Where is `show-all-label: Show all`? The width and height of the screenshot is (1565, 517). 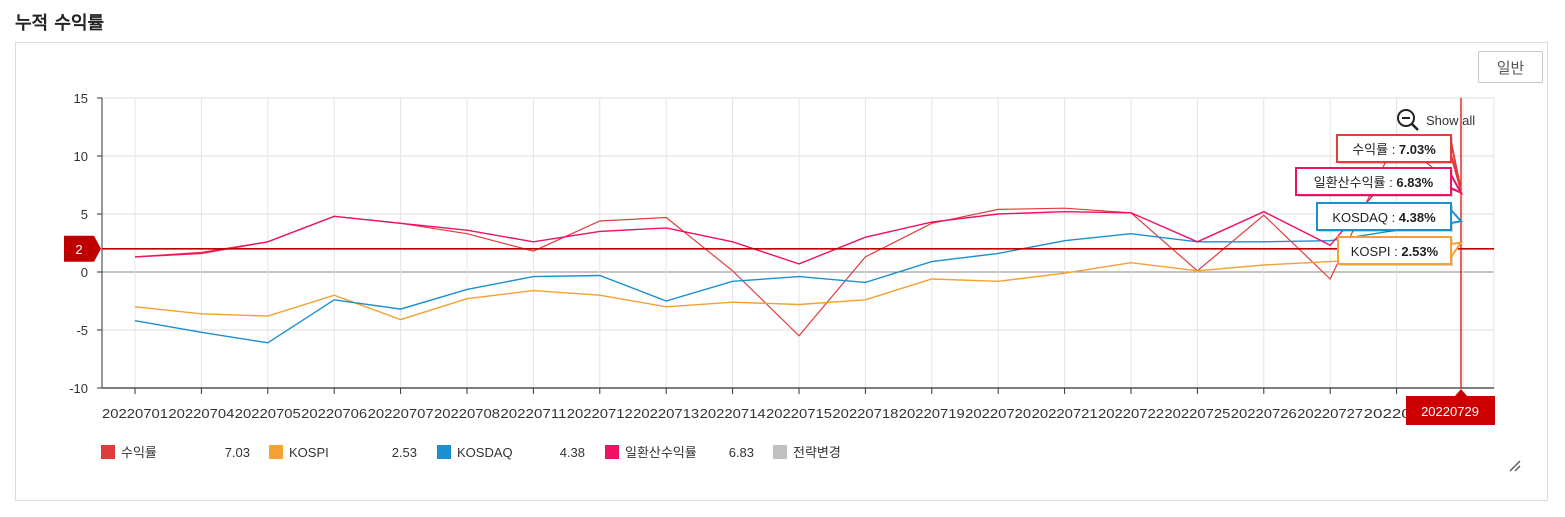 show-all-label: Show all is located at coordinates (1450, 120).